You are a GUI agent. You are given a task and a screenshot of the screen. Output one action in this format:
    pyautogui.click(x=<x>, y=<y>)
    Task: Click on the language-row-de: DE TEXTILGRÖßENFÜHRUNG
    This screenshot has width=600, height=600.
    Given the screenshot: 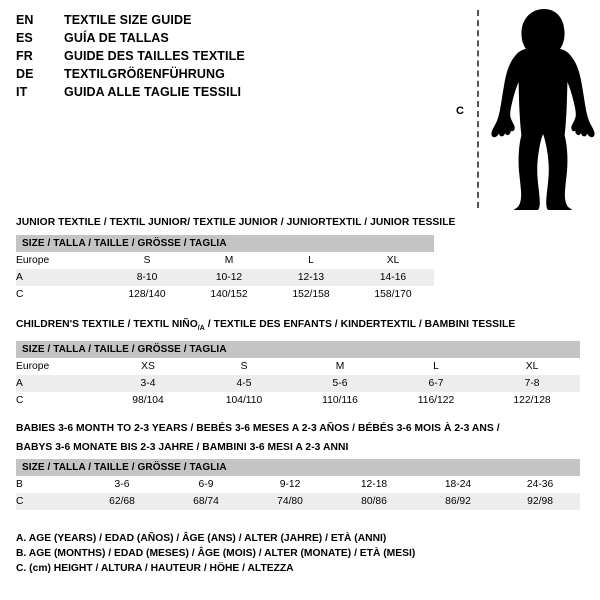 What is the action you would take?
    pyautogui.click(x=221, y=76)
    